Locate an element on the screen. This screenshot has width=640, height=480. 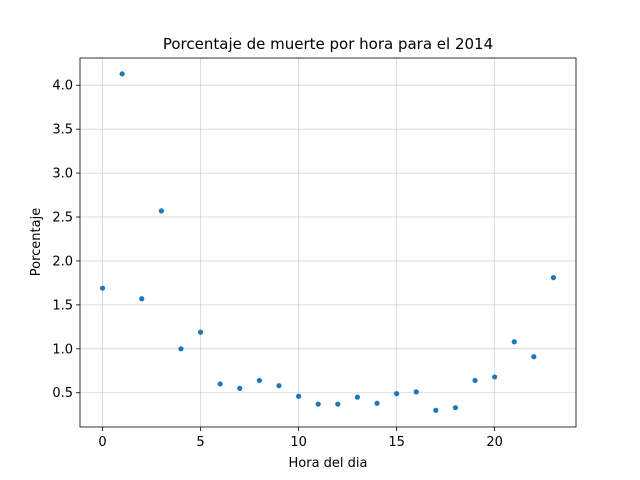
y-tick-label: 1.5 is located at coordinates (62, 305).